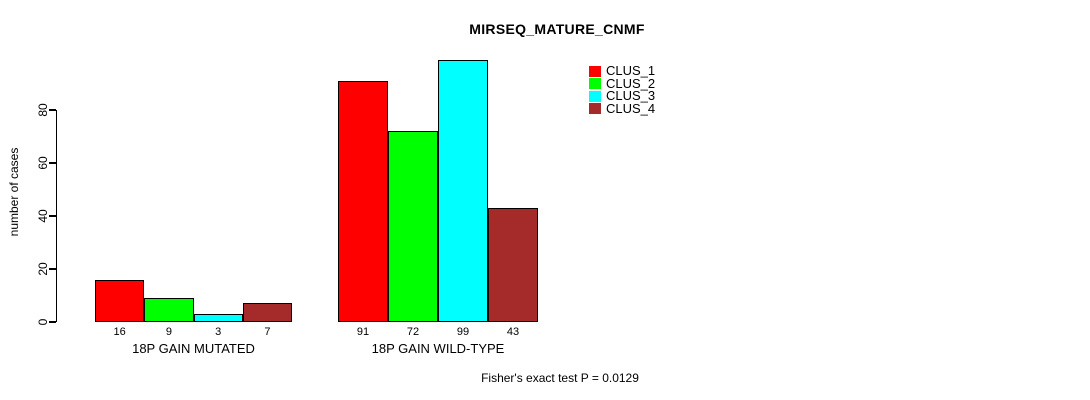  I want to click on y-axis-line, so click(56, 216).